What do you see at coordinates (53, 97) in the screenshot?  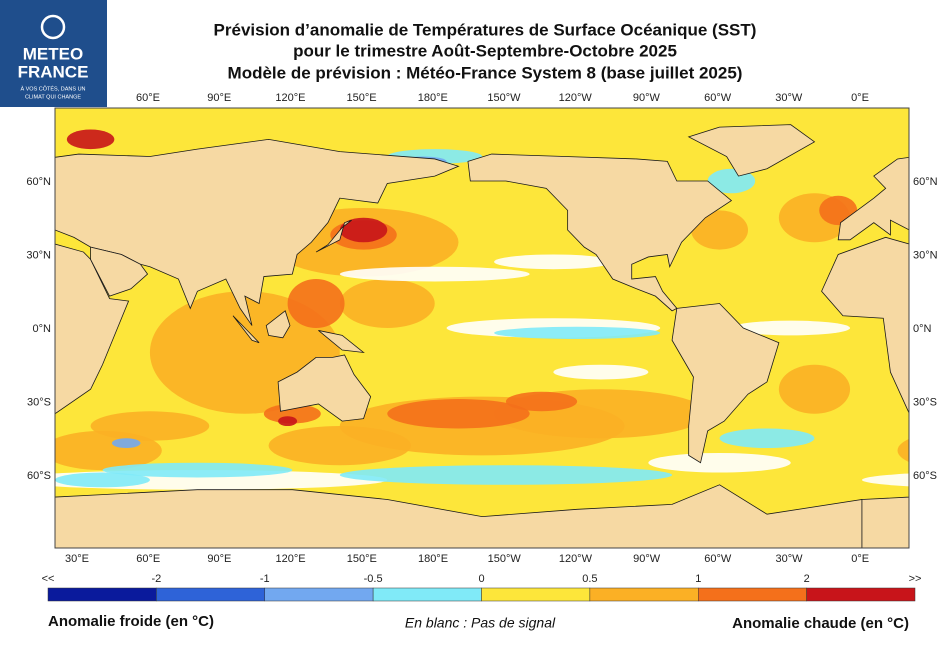 I see `logo-slogan: CLIMAT QUI CHANGE` at bounding box center [53, 97].